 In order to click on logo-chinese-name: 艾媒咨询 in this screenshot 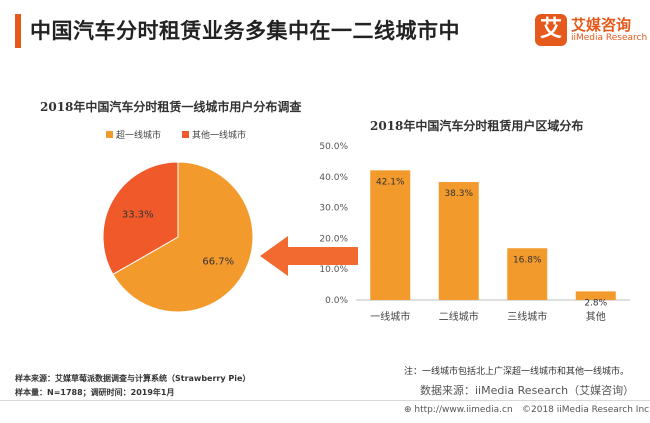, I will do `click(601, 25)`.